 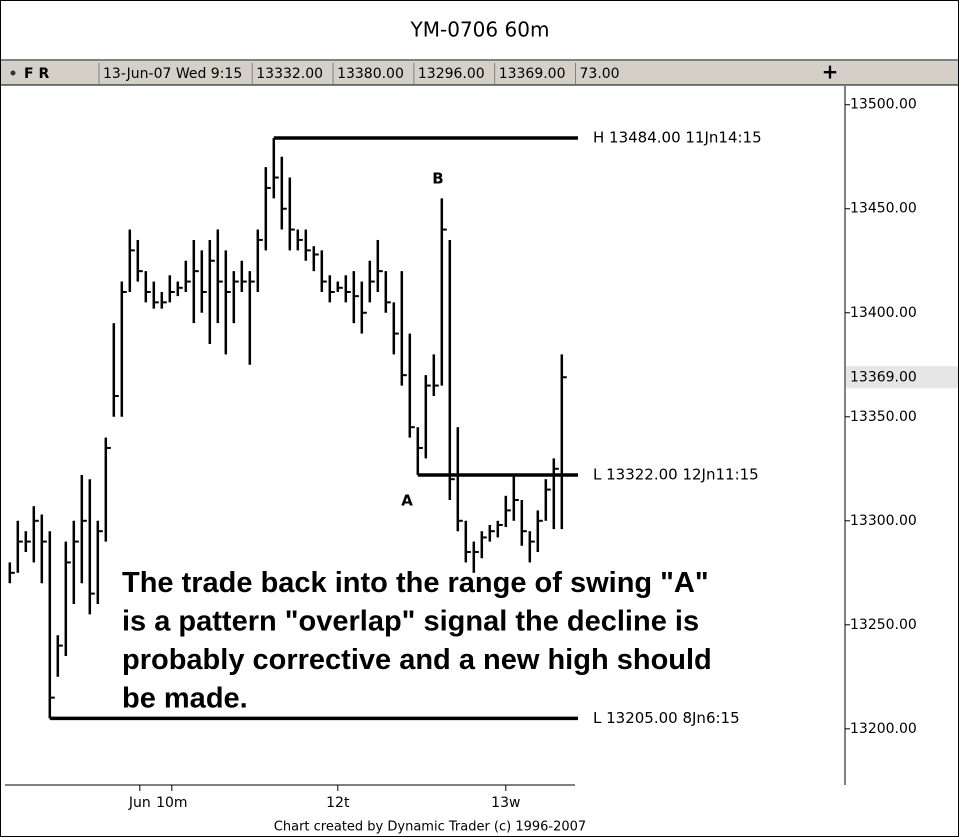 What do you see at coordinates (505, 803) in the screenshot?
I see `x-tick-label: 13w` at bounding box center [505, 803].